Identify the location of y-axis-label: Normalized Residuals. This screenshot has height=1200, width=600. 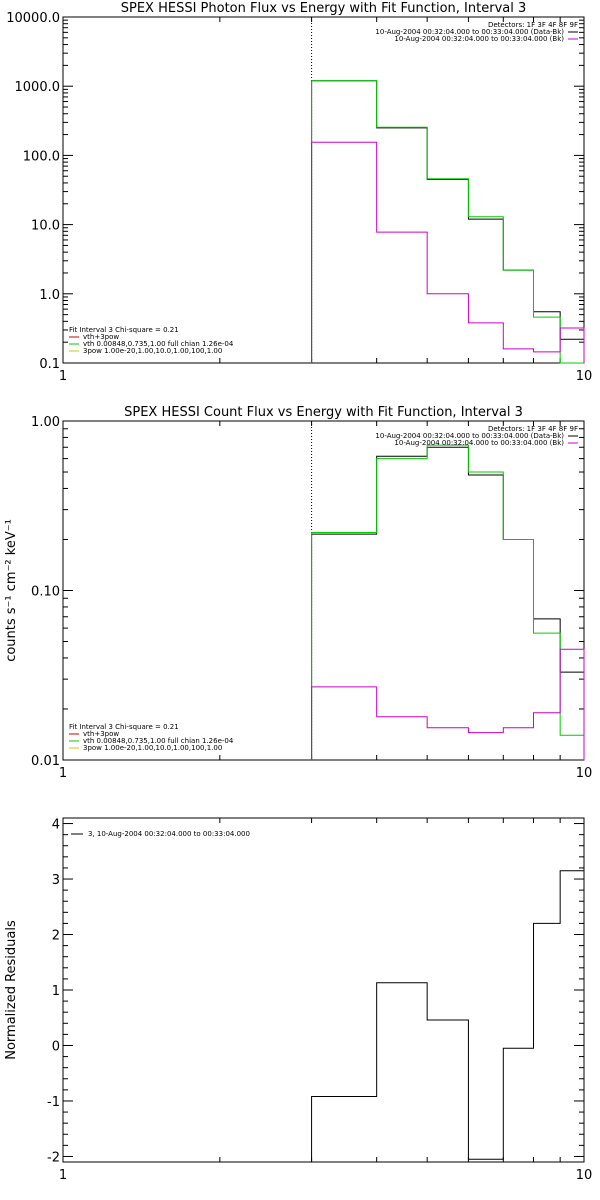
(11, 990).